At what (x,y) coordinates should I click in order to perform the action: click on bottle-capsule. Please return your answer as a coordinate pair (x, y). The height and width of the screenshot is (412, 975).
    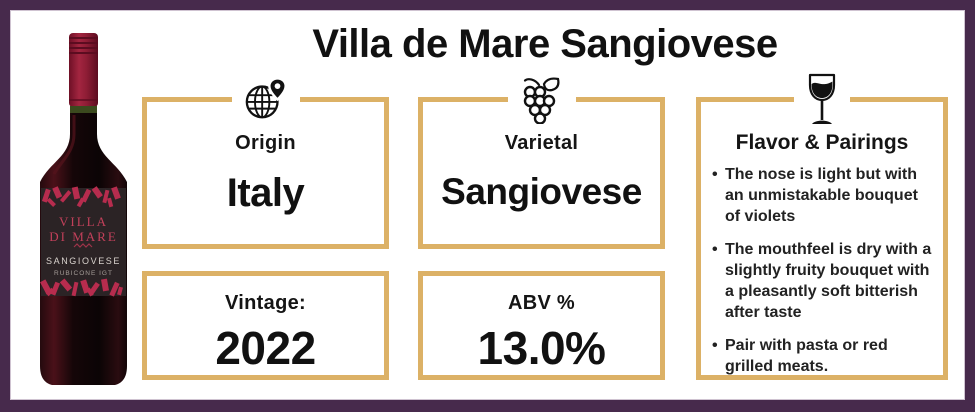
    Looking at the image, I should click on (83, 70).